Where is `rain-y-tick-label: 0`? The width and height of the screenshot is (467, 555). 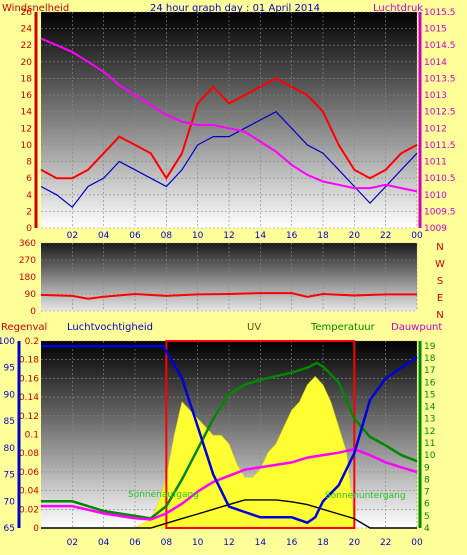
rain-y-tick-label: 0 is located at coordinates (36, 529).